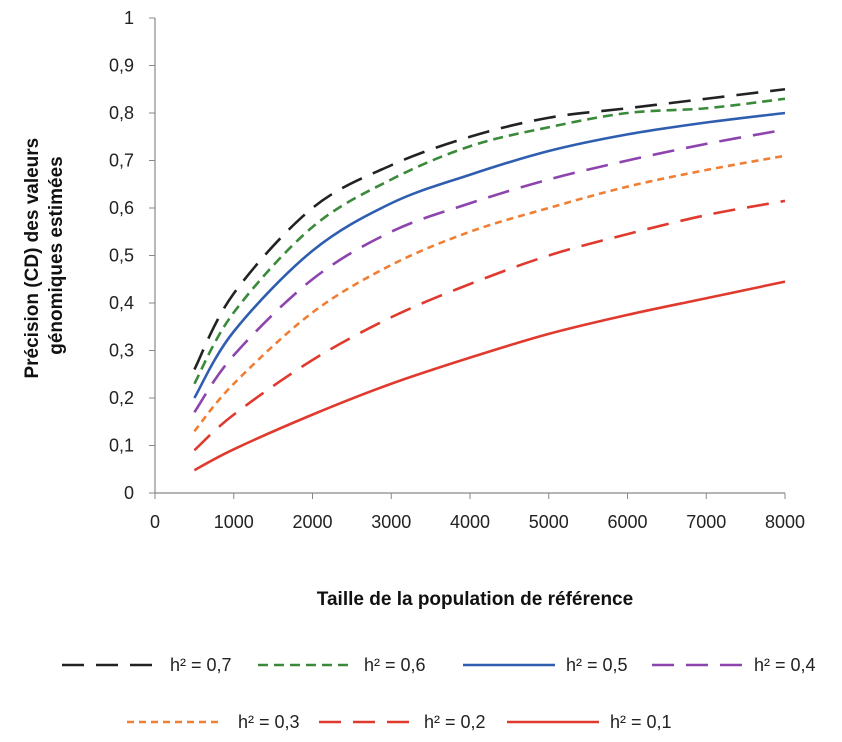 Image resolution: width=842 pixels, height=742 pixels. What do you see at coordinates (121, 256) in the screenshot?
I see `y-tick-label: 0,5` at bounding box center [121, 256].